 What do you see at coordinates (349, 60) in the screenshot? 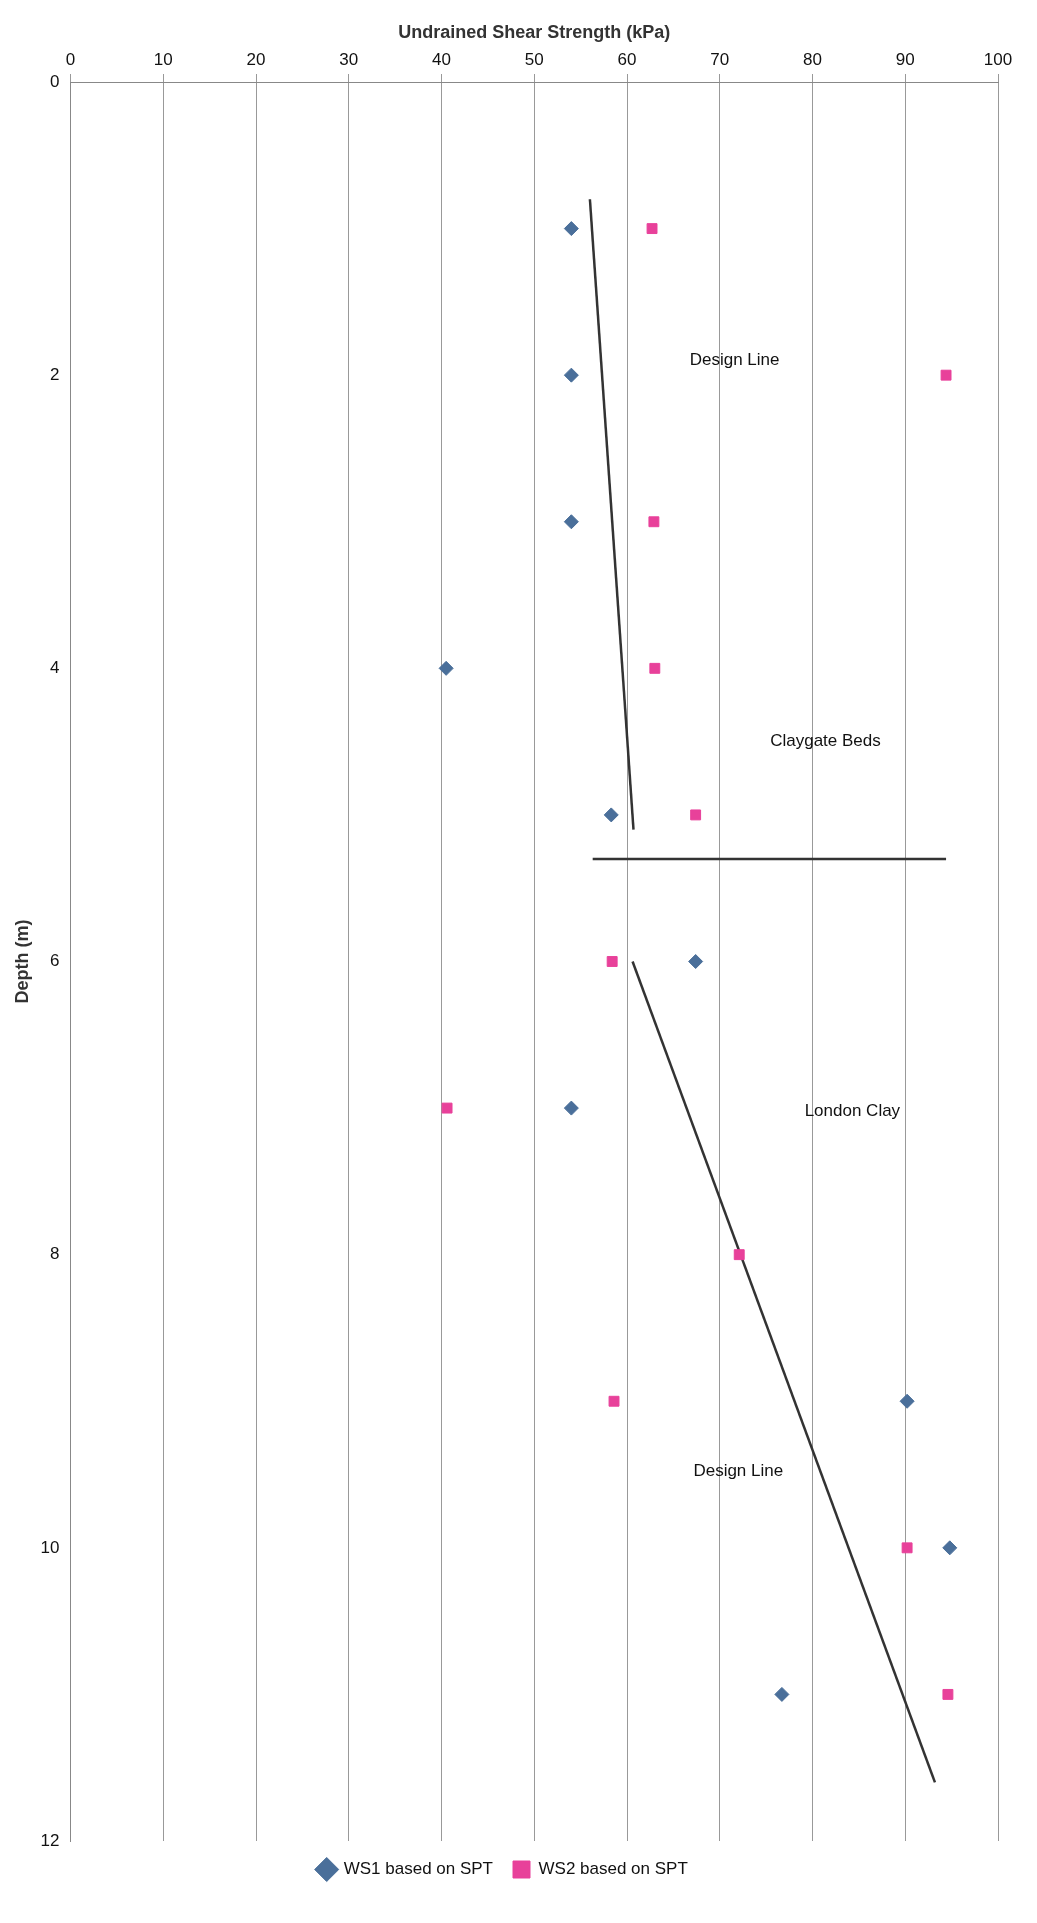
I see `x-tick-label: 30` at bounding box center [349, 60].